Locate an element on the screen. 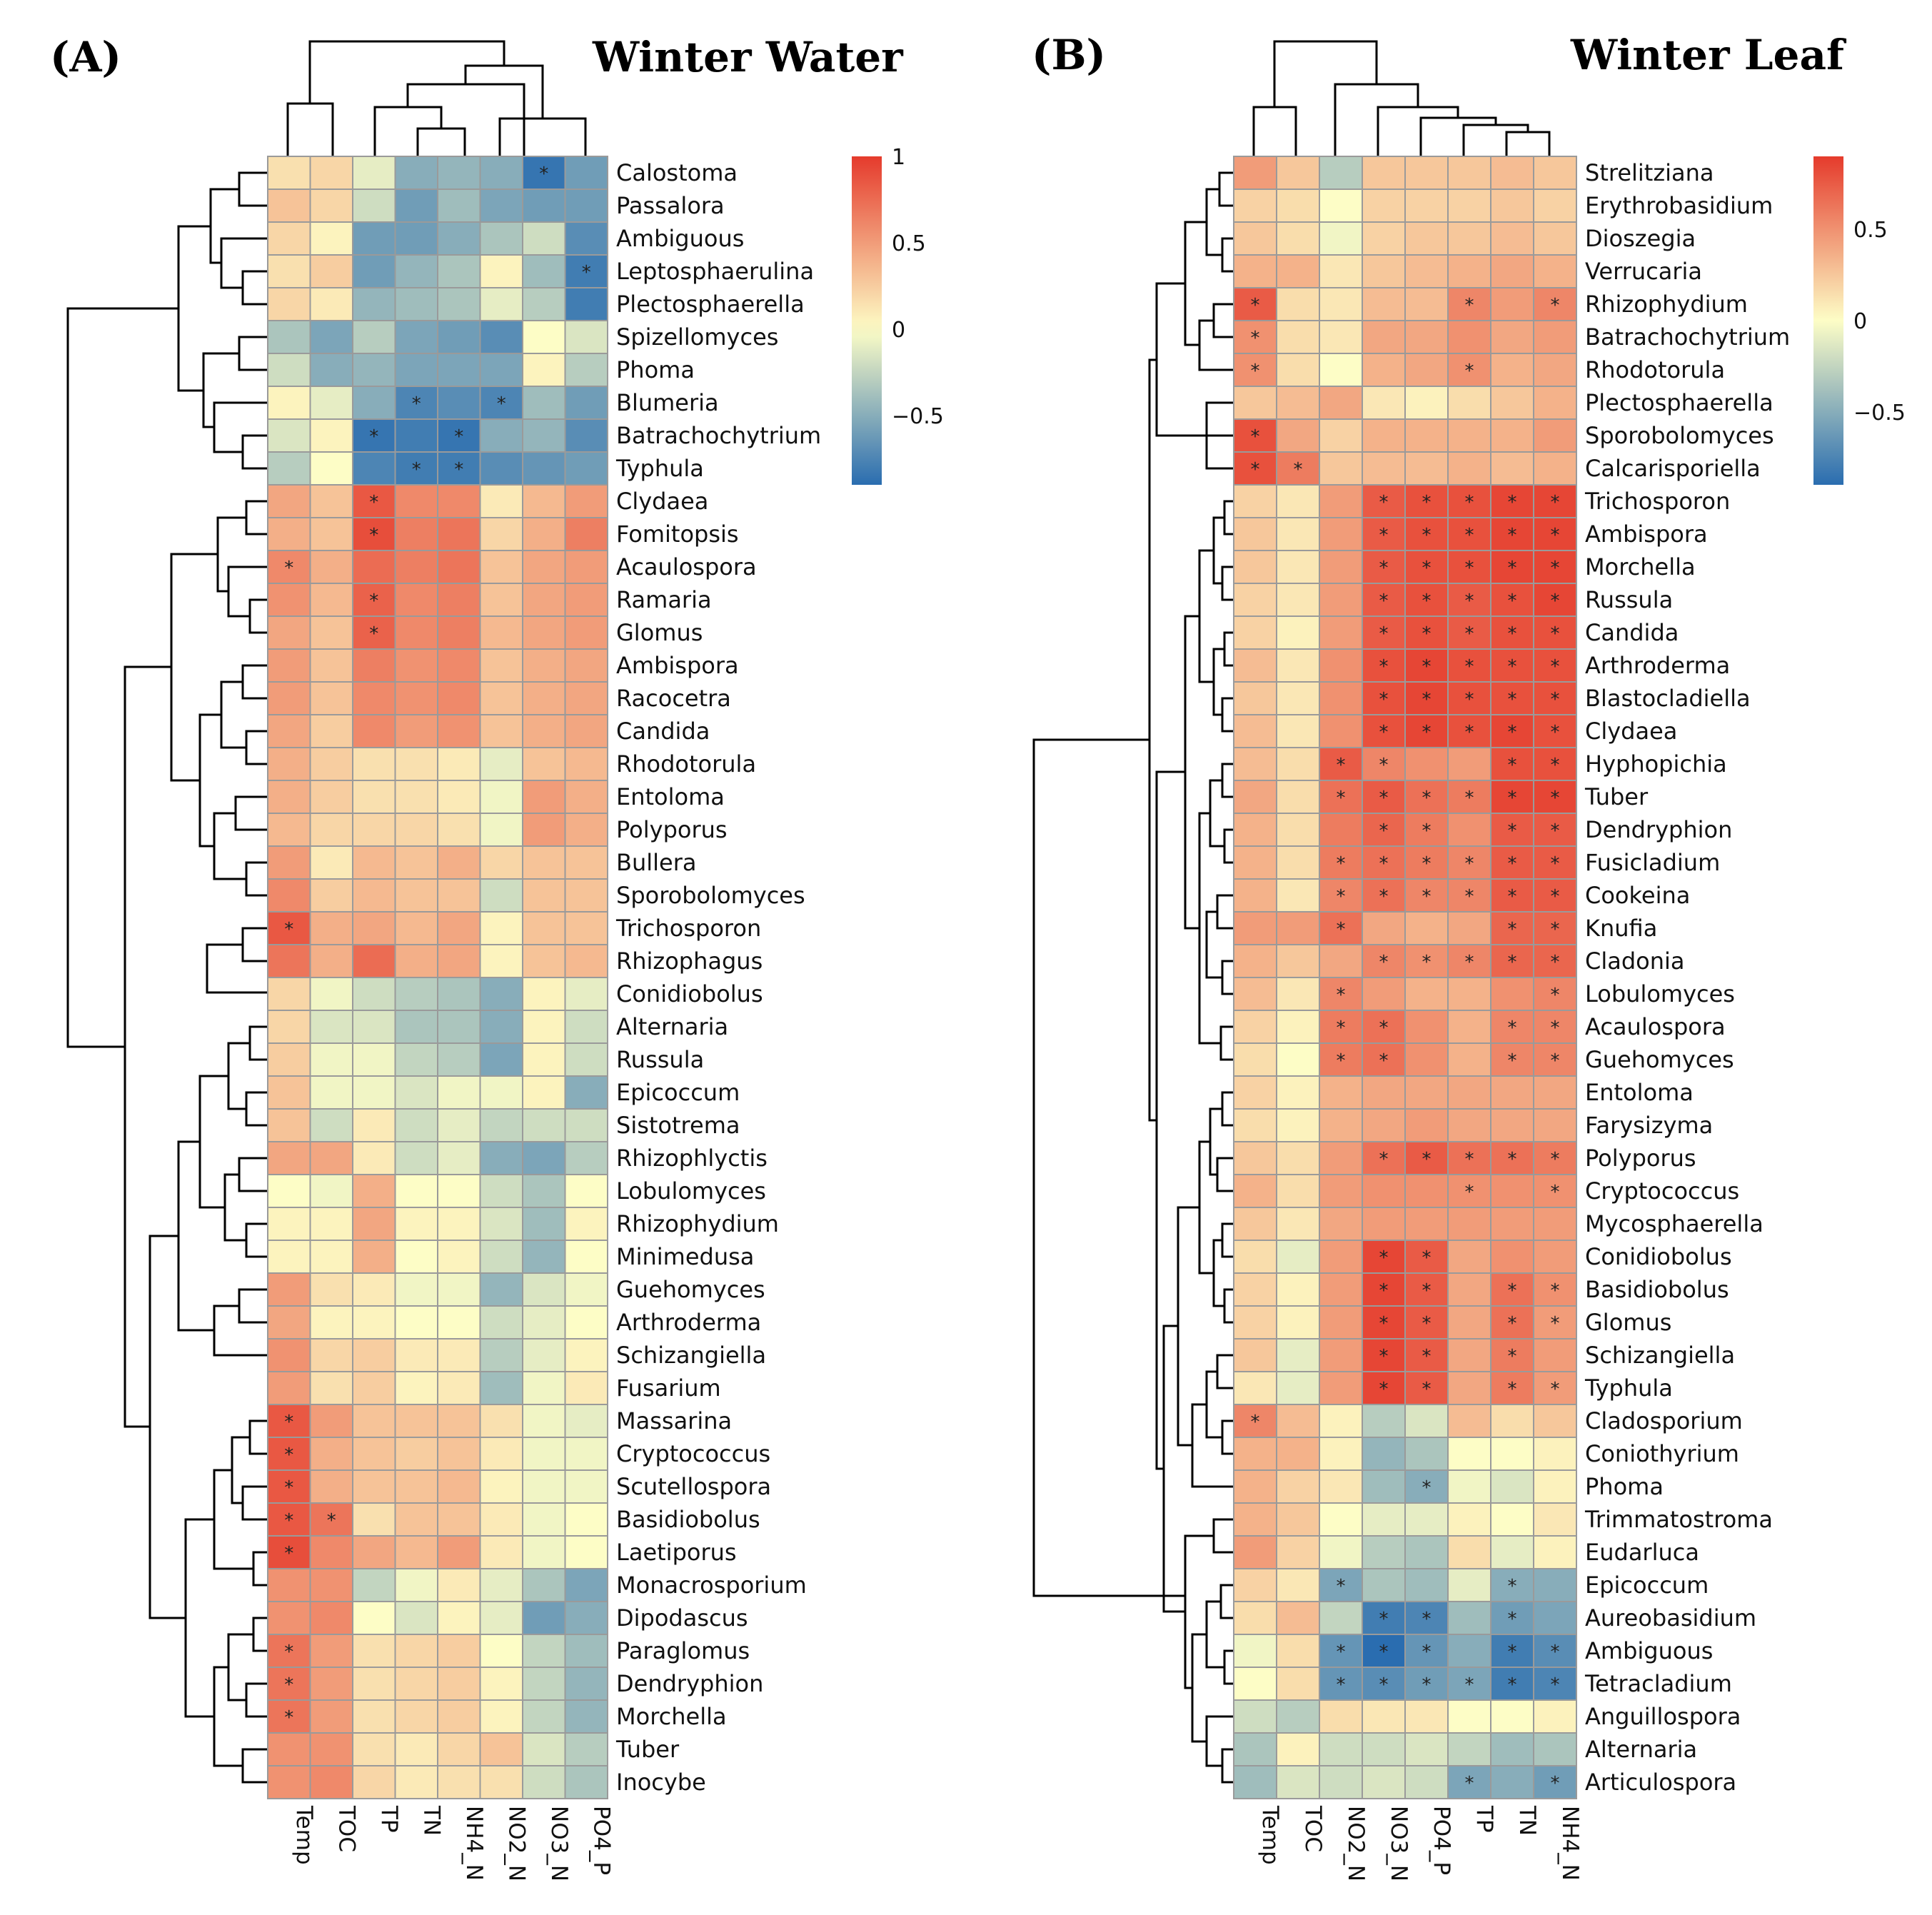  row-label: Erythrobasidium is located at coordinates (1679, 205).